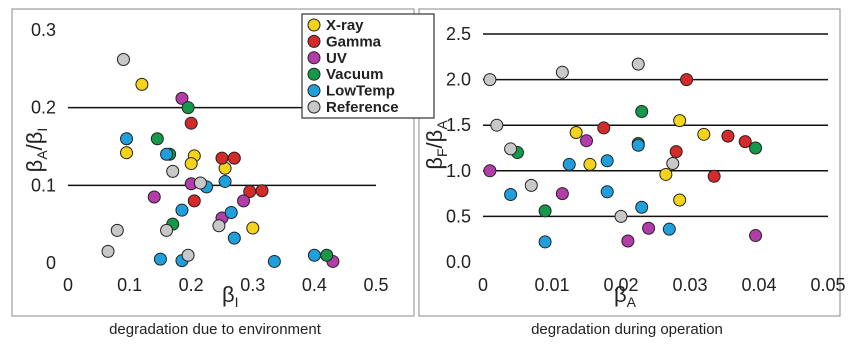 This screenshot has width=850, height=345. Describe the element at coordinates (345, 25) in the screenshot. I see `legend-label-x-ray: X-ray` at that location.